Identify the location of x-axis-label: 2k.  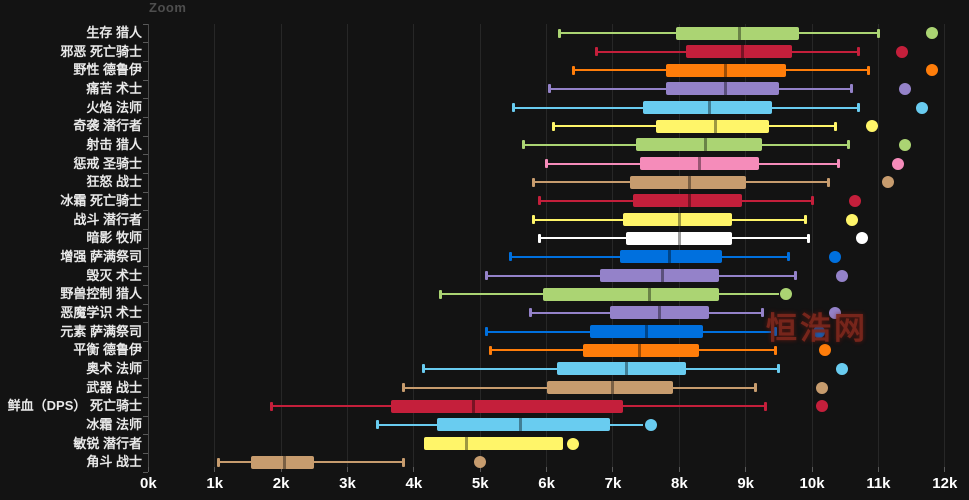
(281, 483).